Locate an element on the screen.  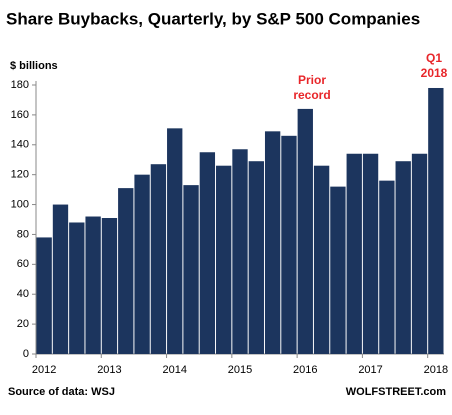
annotation: 2018 is located at coordinates (434, 73).